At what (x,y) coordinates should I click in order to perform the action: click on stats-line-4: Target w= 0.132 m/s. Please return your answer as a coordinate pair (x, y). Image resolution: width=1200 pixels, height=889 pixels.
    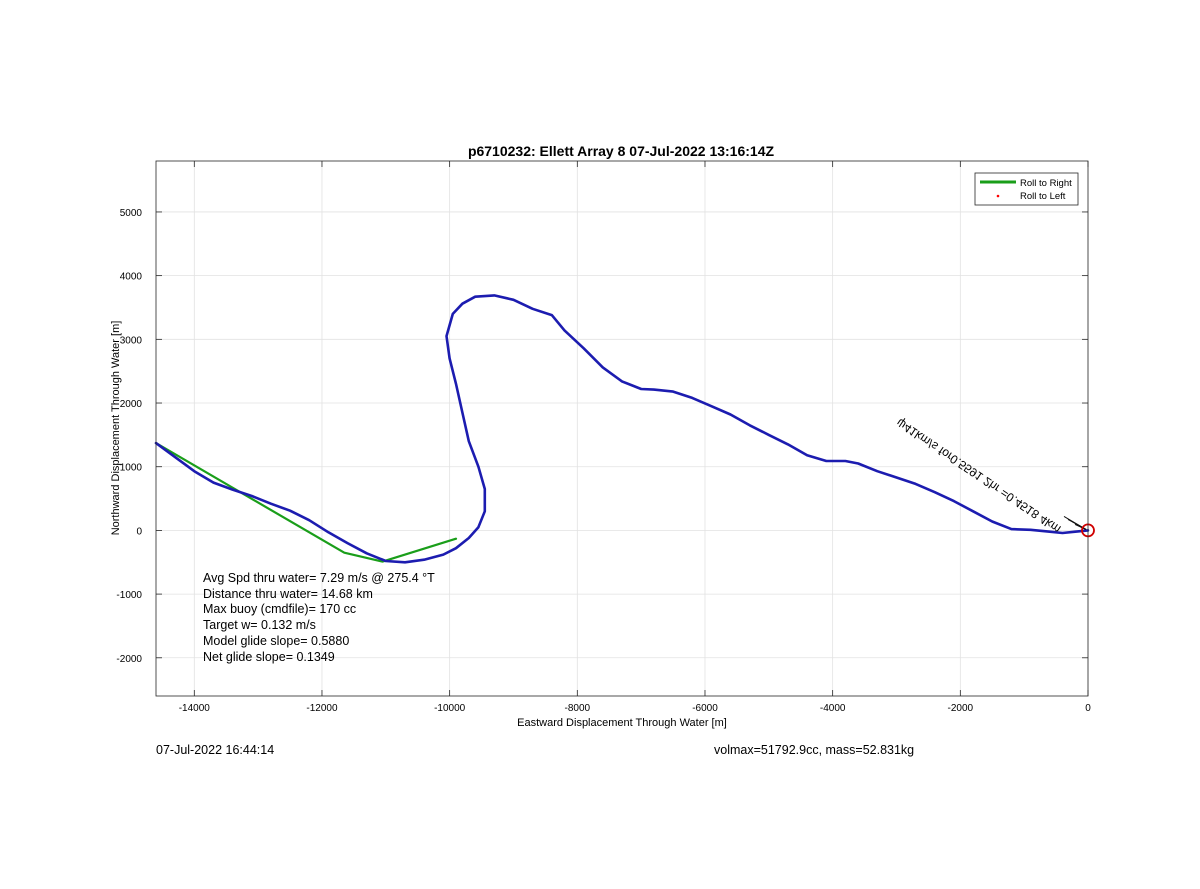
    Looking at the image, I should click on (259, 625).